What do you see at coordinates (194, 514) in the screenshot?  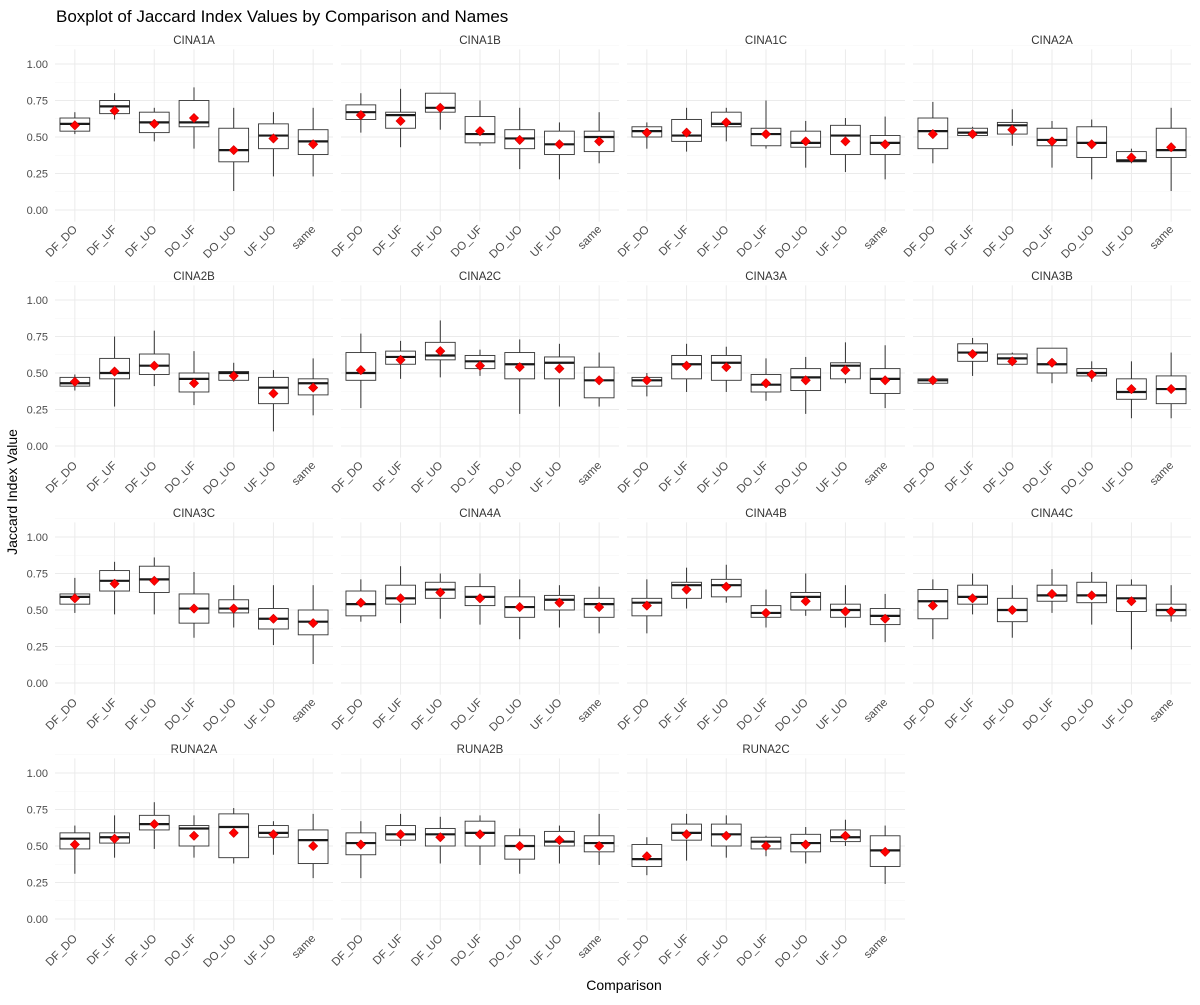 I see `panel-title: CINA3C` at bounding box center [194, 514].